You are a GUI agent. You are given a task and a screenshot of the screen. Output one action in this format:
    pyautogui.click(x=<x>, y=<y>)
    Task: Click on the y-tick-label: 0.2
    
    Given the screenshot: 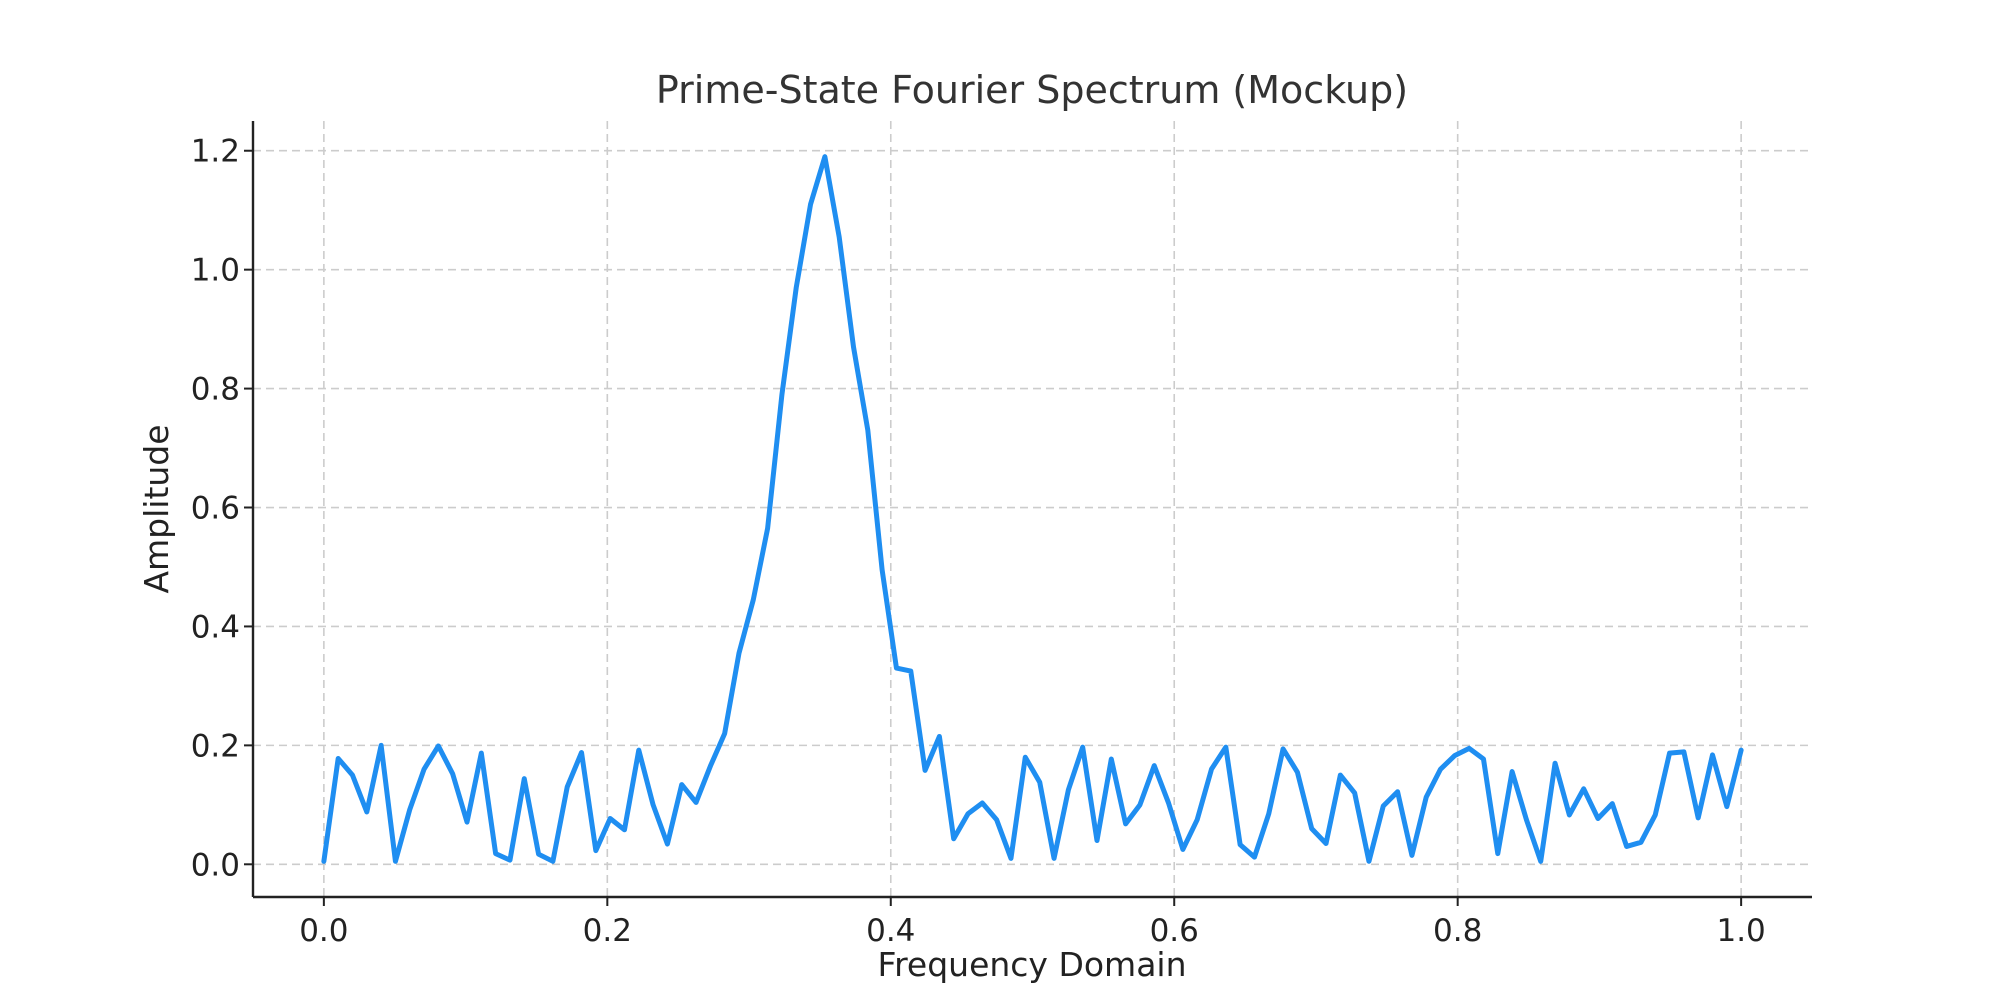 What is the action you would take?
    pyautogui.click(x=215, y=746)
    